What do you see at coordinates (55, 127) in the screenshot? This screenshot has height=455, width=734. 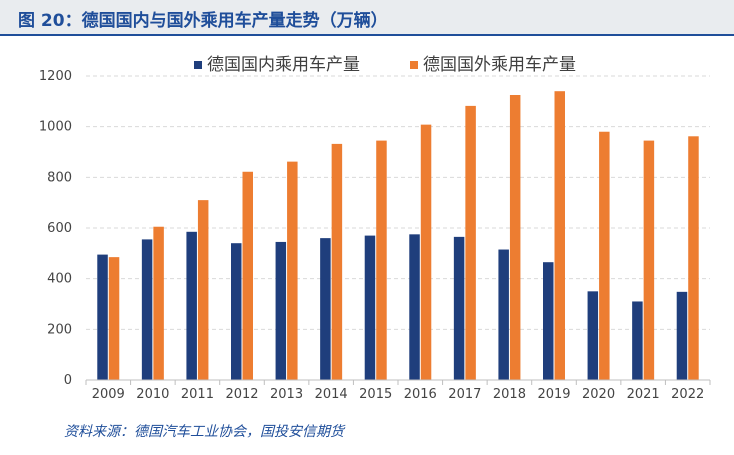 I see `y-tick-label: 1000` at bounding box center [55, 127].